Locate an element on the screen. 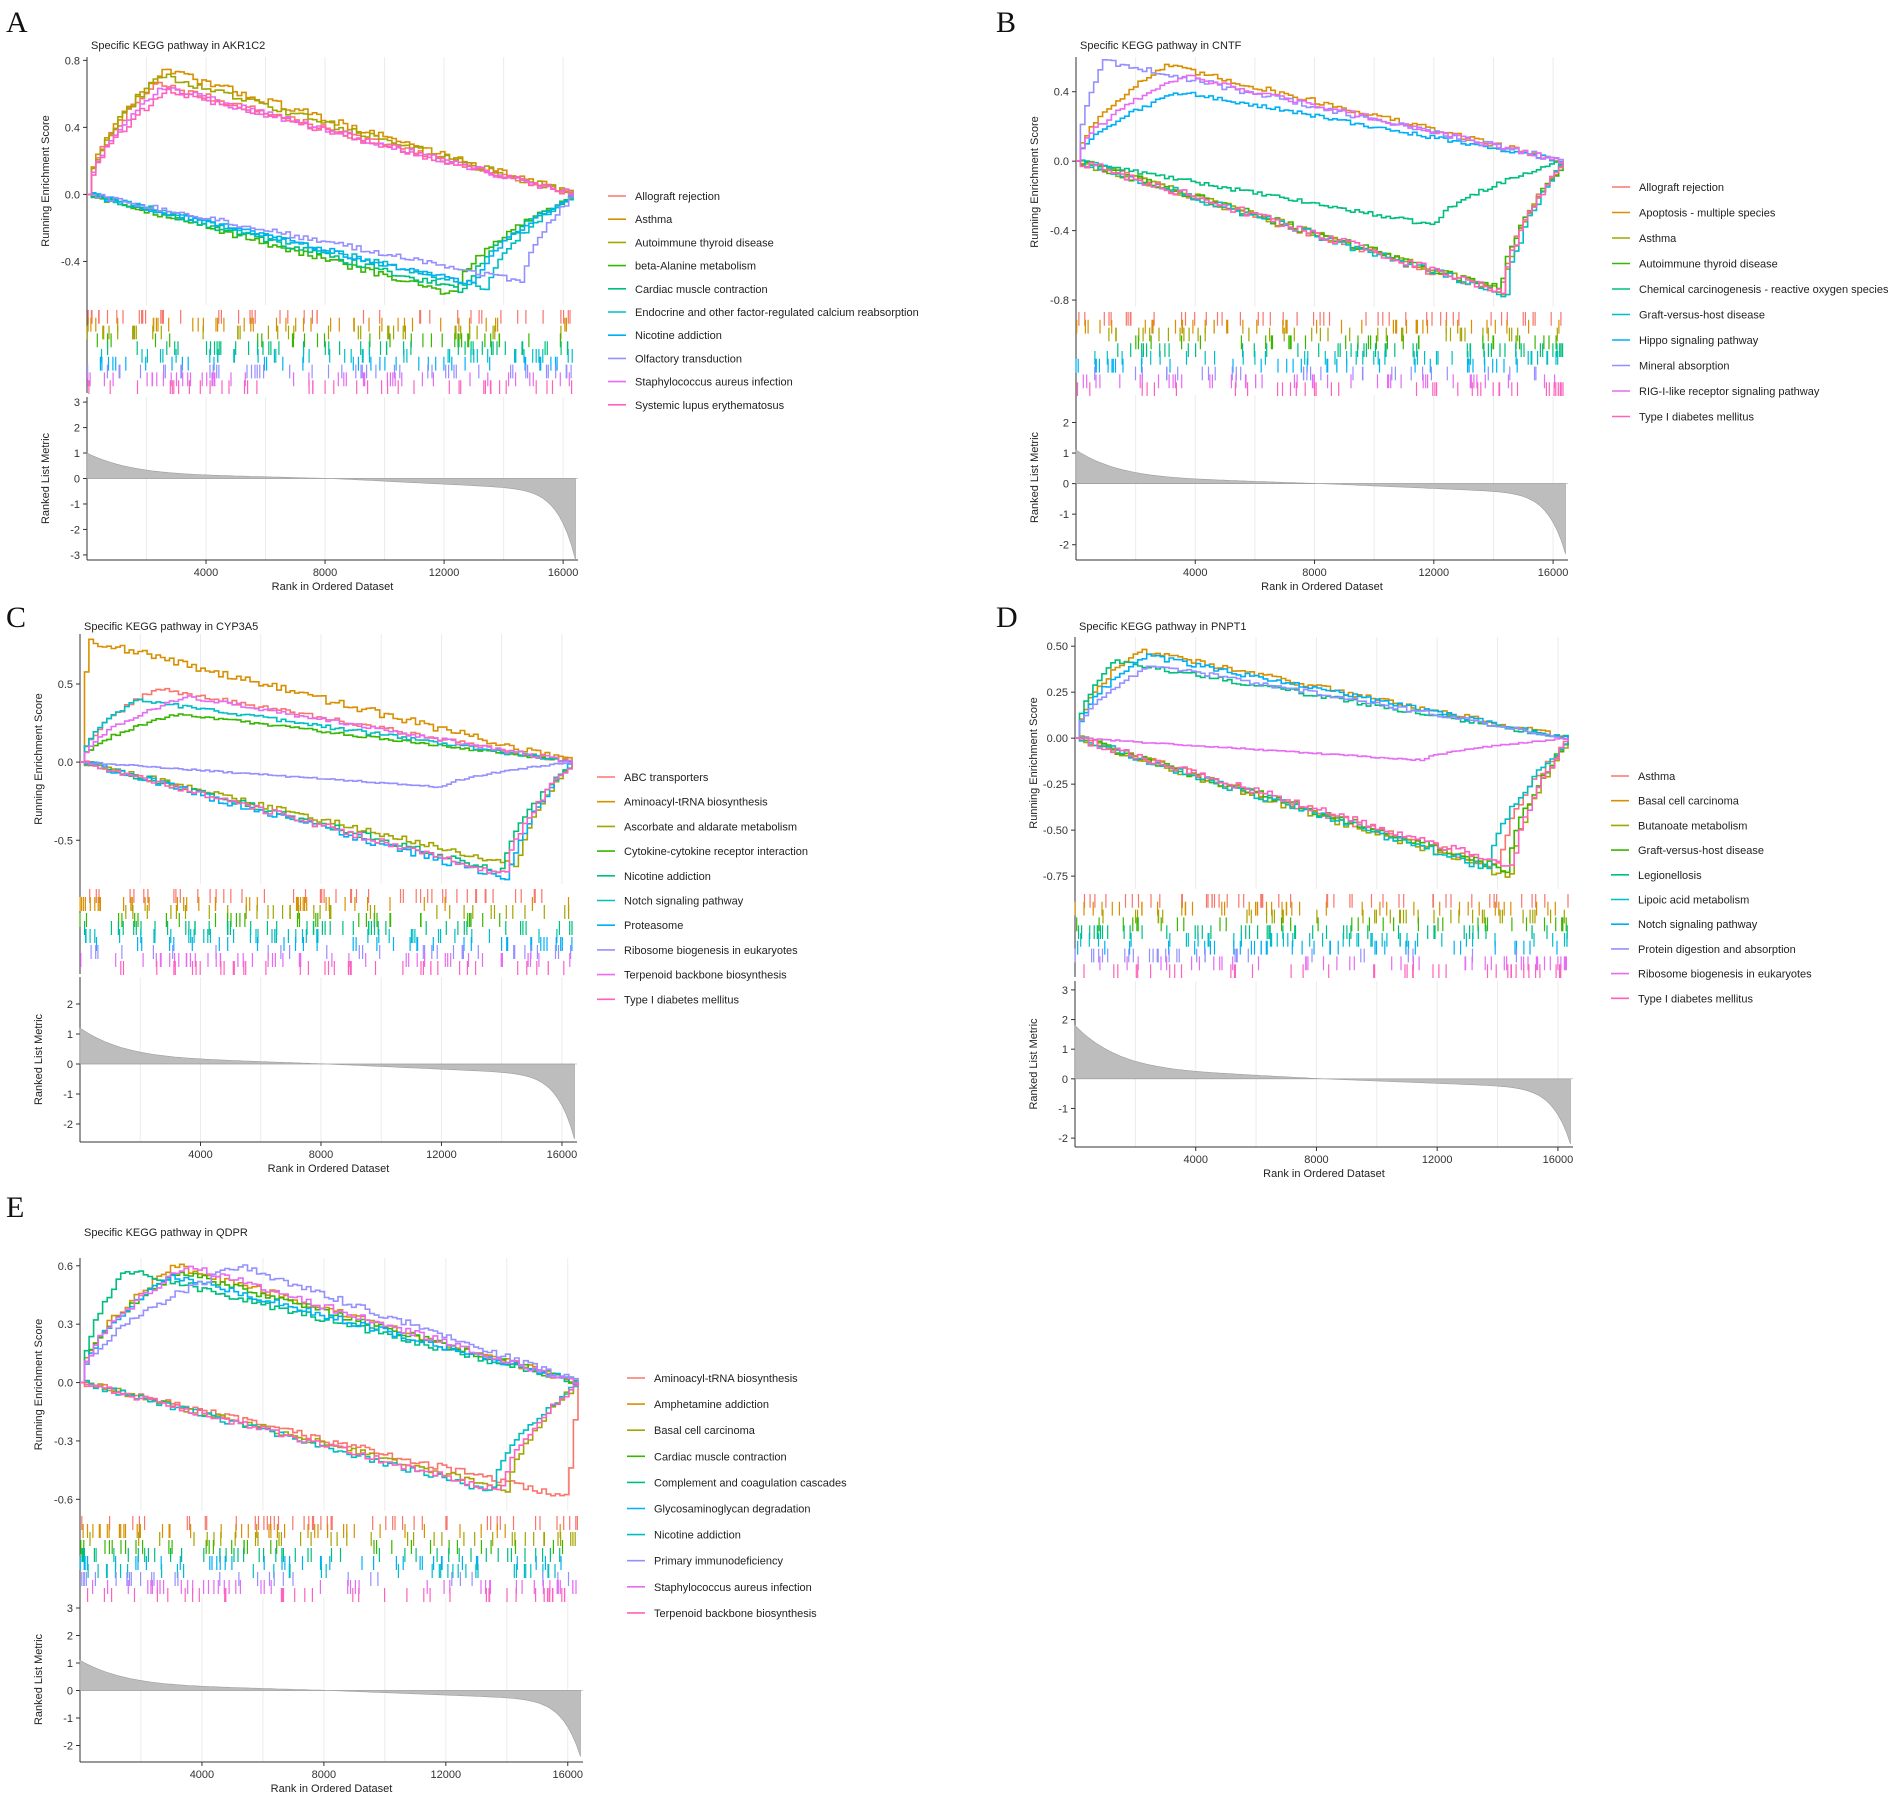 The width and height of the screenshot is (1902, 1799). legend-label: Apoptosis - multiple species is located at coordinates (1707, 214).